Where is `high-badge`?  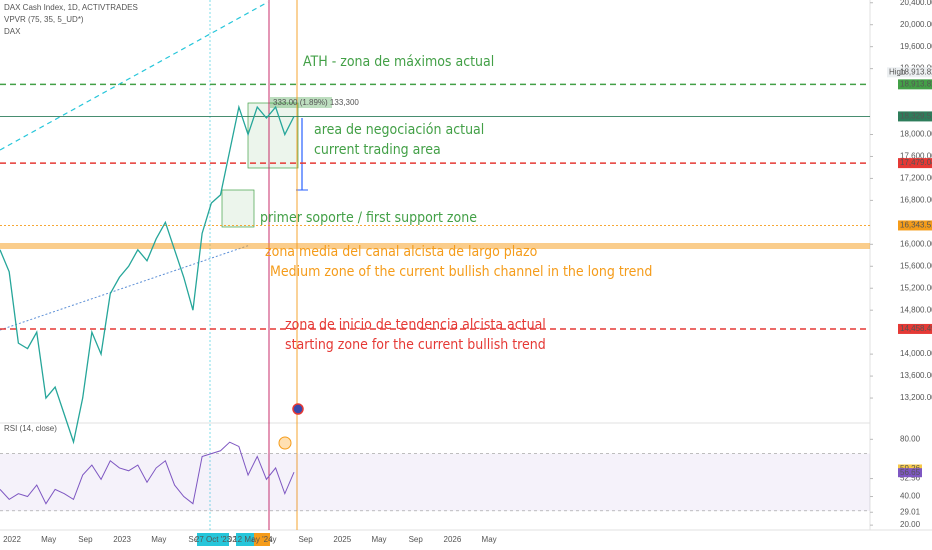
high-badge is located at coordinates (909, 72).